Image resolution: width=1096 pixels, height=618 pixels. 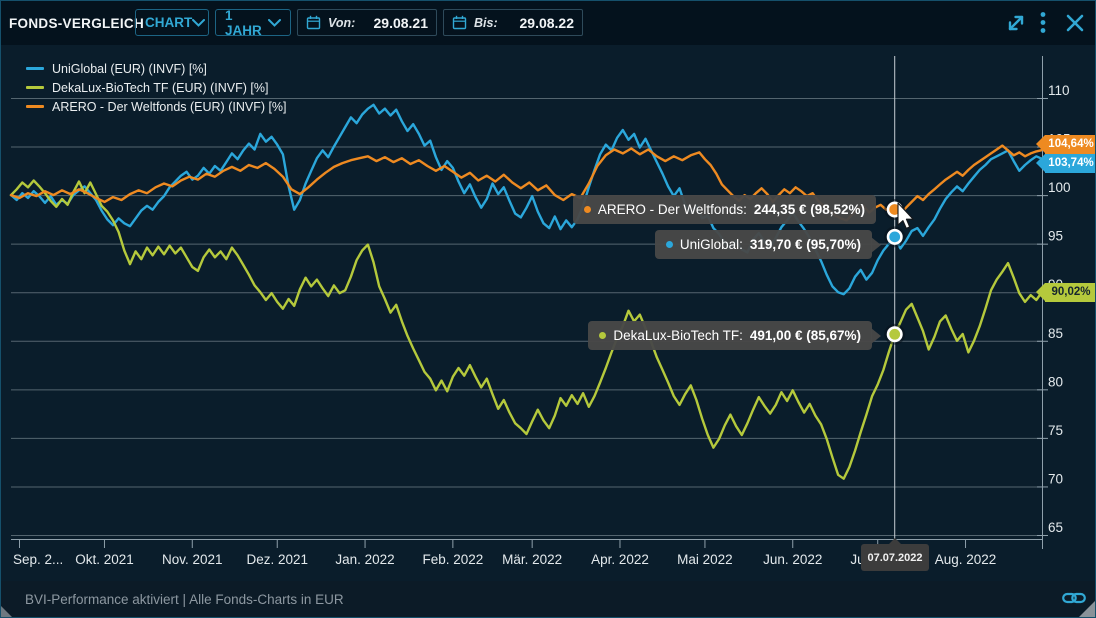 What do you see at coordinates (1055, 333) in the screenshot?
I see `svg-text: 85` at bounding box center [1055, 333].